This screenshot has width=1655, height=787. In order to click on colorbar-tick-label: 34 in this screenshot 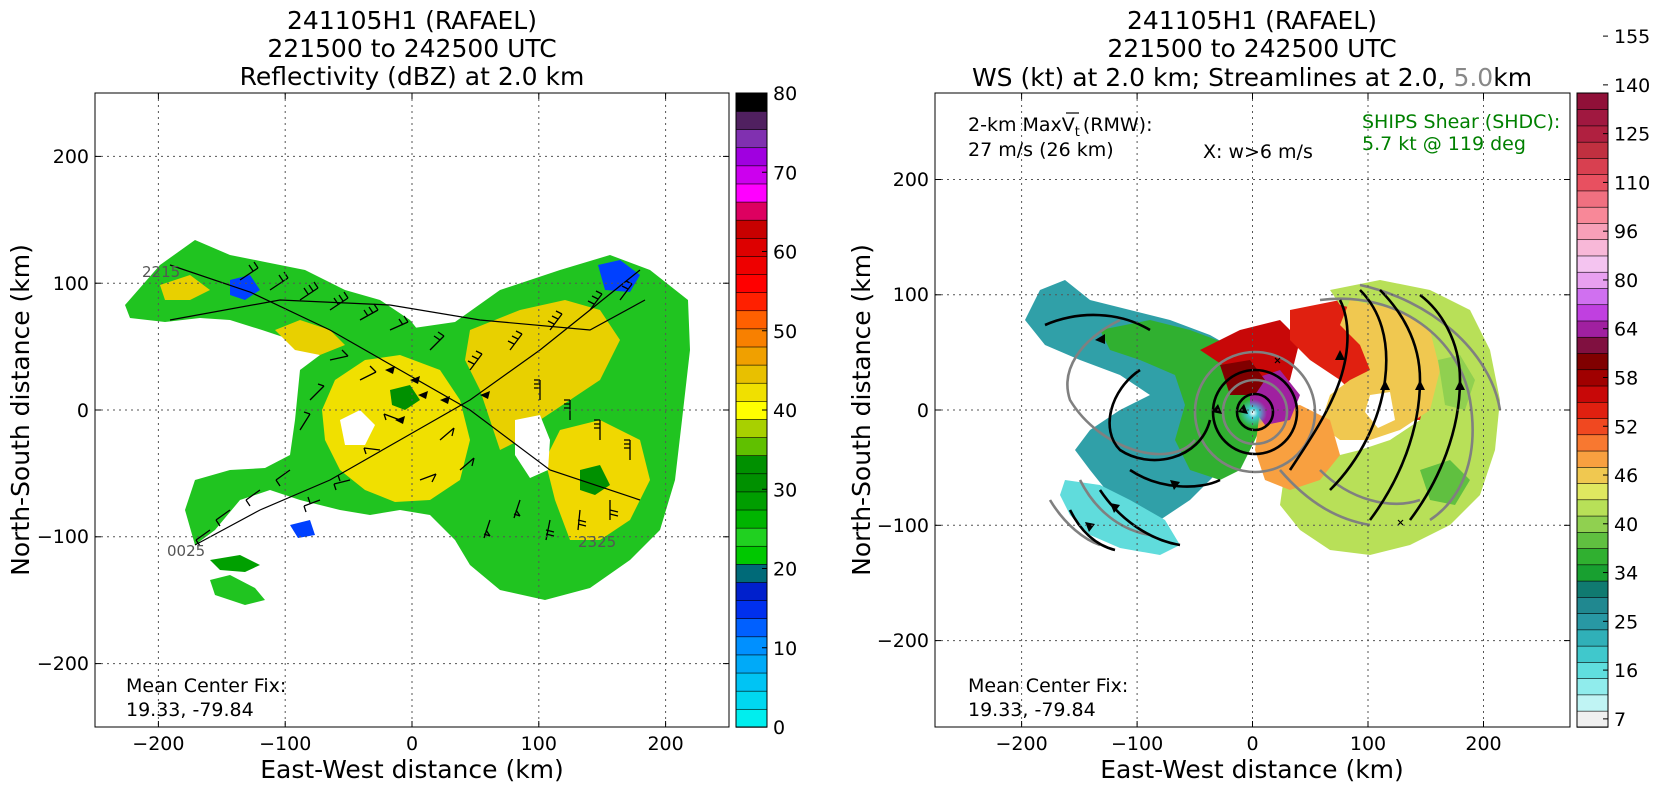, I will do `click(1626, 574)`.